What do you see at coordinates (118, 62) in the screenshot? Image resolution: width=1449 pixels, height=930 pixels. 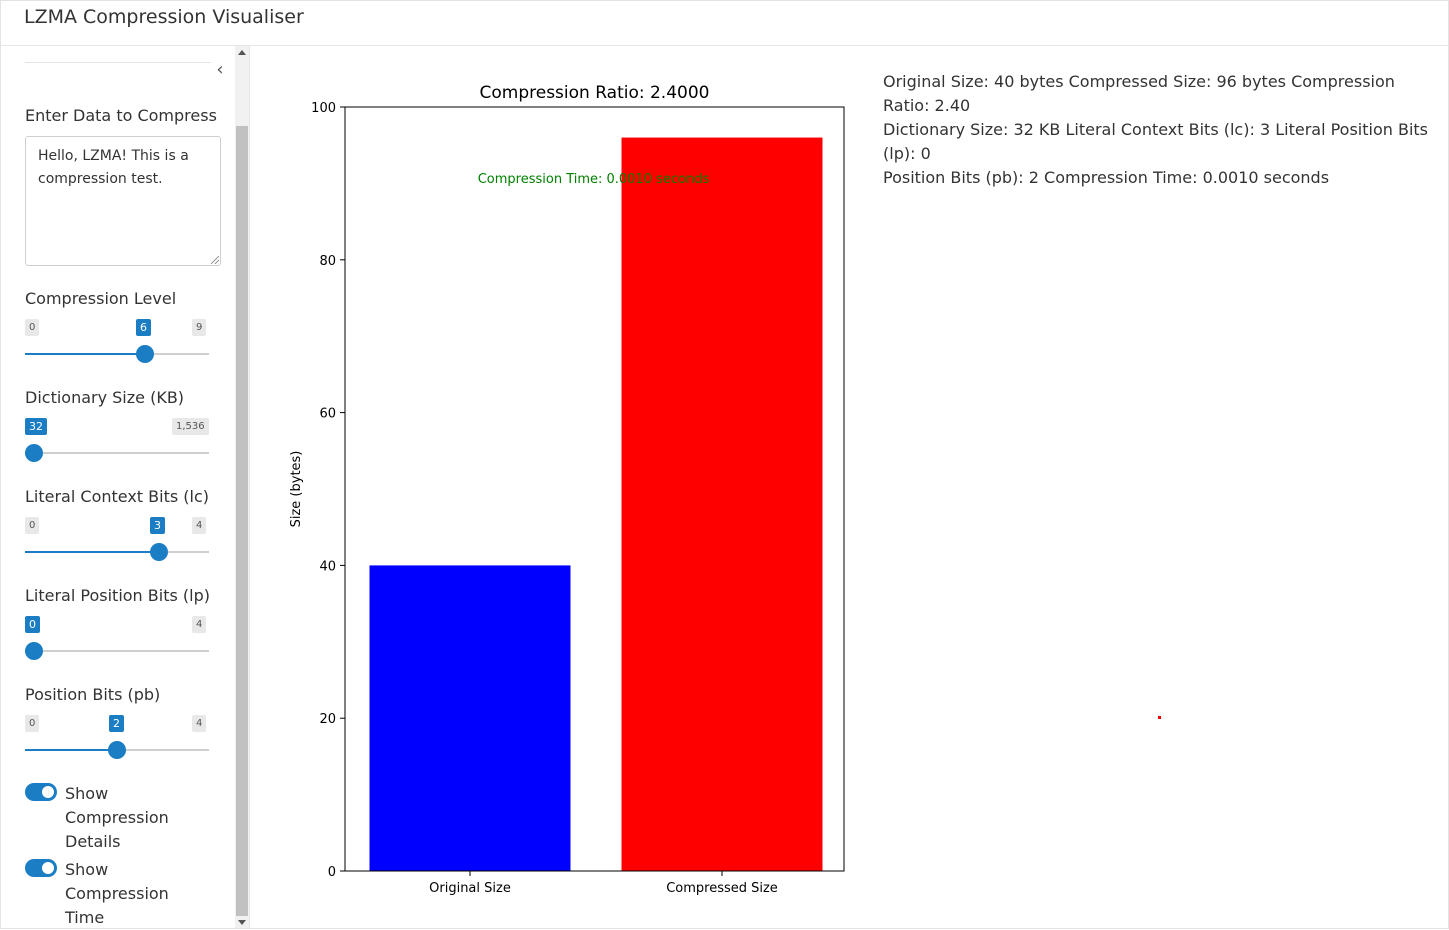 I see `sidebar-divider` at bounding box center [118, 62].